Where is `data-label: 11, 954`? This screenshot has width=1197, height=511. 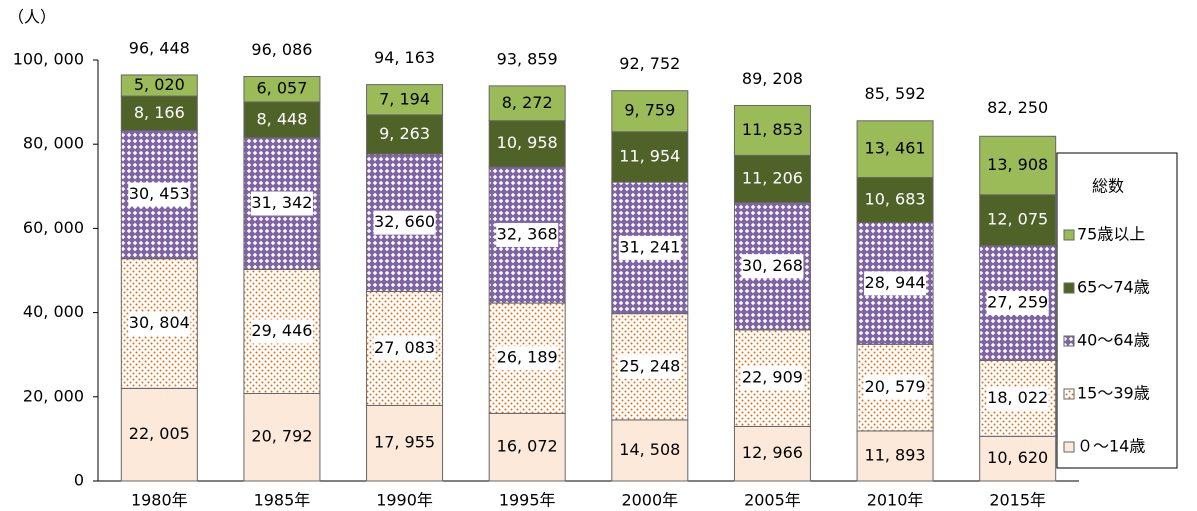
data-label: 11, 954 is located at coordinates (649, 155).